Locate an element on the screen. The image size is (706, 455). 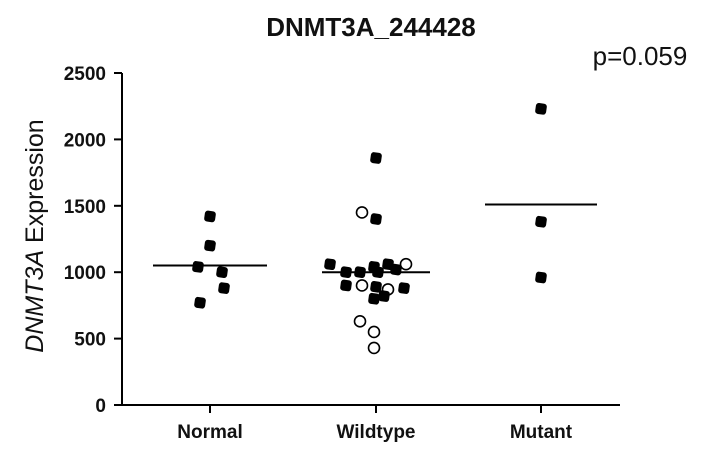
y-tick-label: 2500 is located at coordinates (85, 74).